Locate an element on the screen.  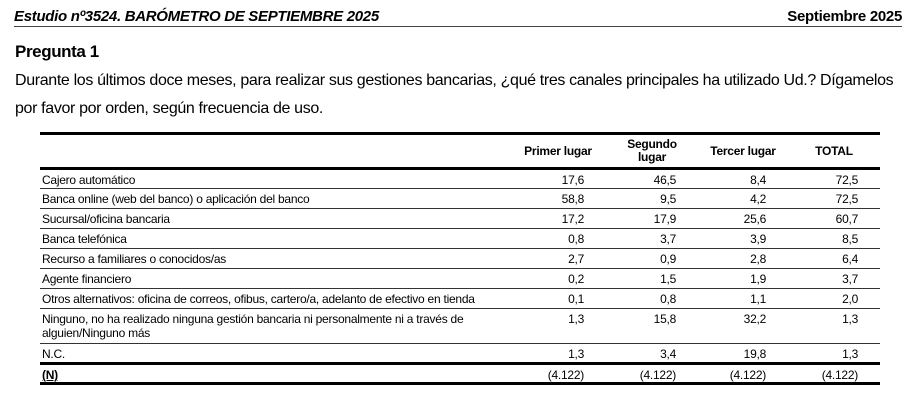
cell-value: 32,2 is located at coordinates (743, 326).